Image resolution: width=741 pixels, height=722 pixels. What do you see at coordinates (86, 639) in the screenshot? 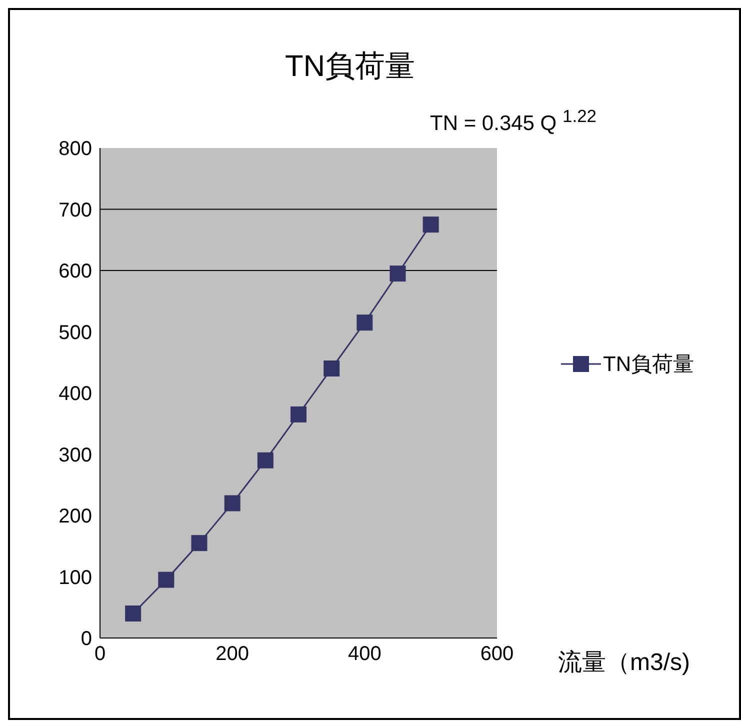
I see `y-tick-label: 0` at bounding box center [86, 639].